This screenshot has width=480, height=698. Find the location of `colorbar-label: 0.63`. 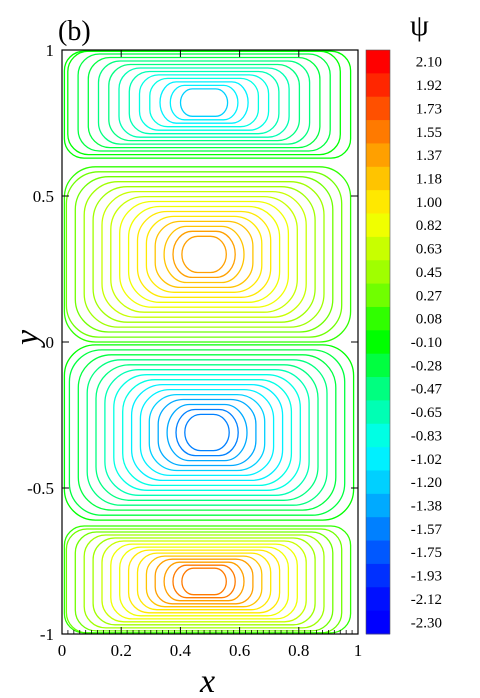

colorbar-label: 0.63 is located at coordinates (429, 250).